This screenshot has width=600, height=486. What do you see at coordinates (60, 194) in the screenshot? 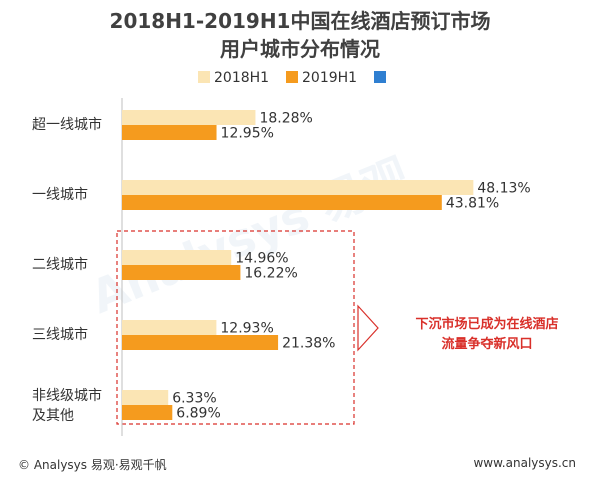
I see `category-label: 一线城市` at bounding box center [60, 194].